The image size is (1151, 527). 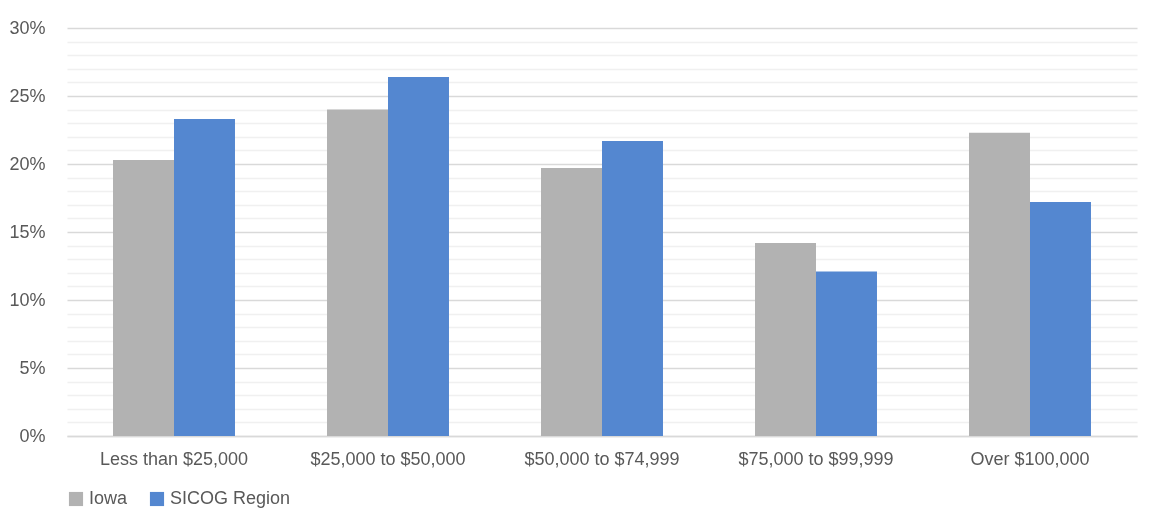 What do you see at coordinates (816, 458) in the screenshot?
I see `x-tick-label: $75,000 to $99,999` at bounding box center [816, 458].